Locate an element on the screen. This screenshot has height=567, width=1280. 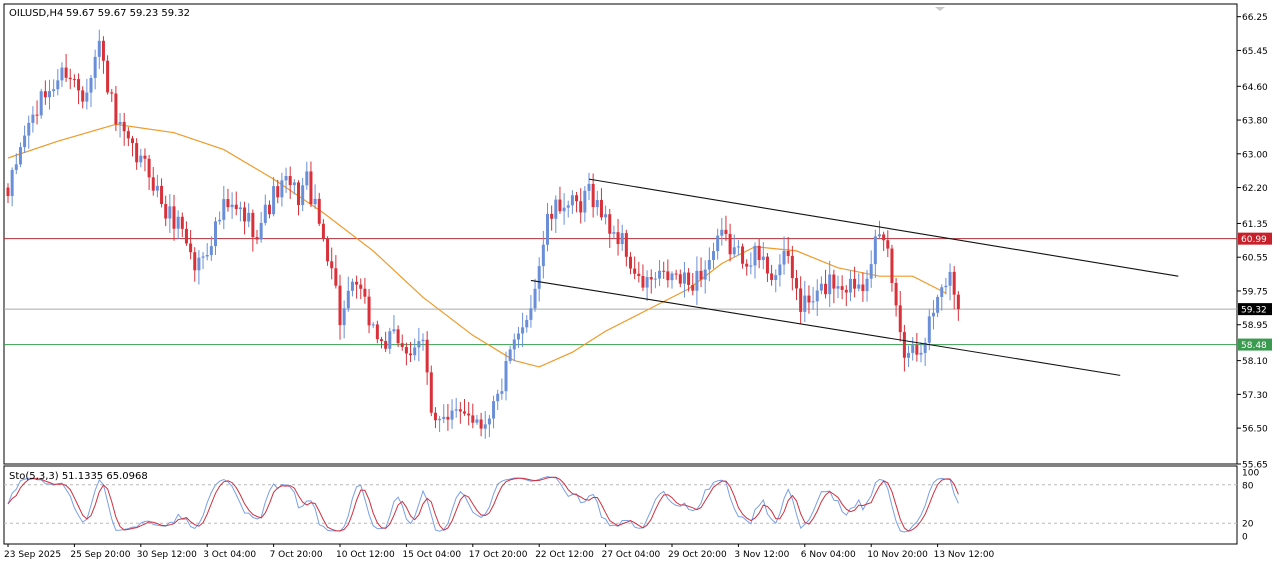
channel-upper-line is located at coordinates (883, 227).